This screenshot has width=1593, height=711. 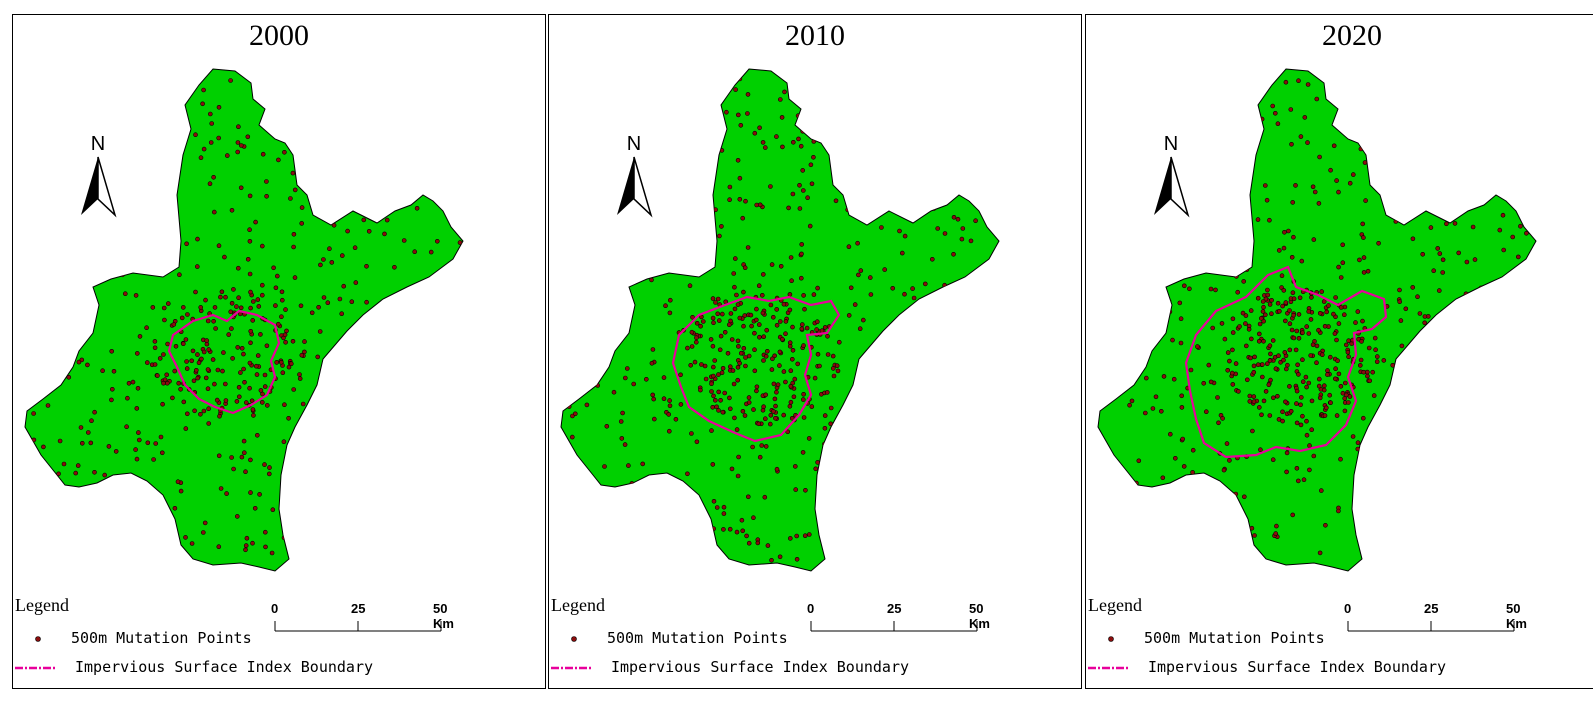 I want to click on legend-boundary-label: Impervious Surface Index Boundary, so click(x=224, y=667).